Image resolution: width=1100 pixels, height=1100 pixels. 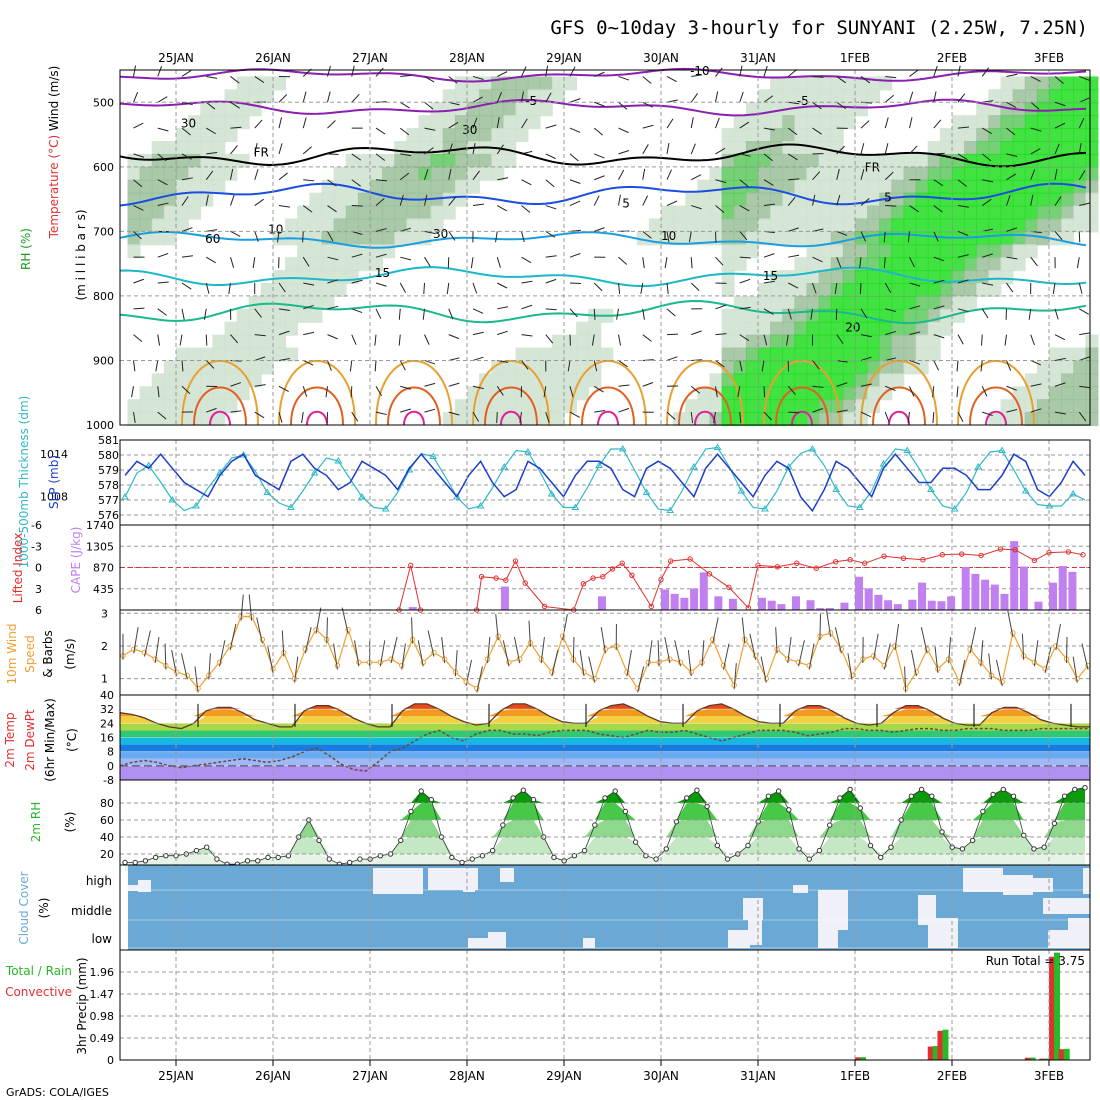 I want to click on isotherm-line, so click(x=603, y=277).